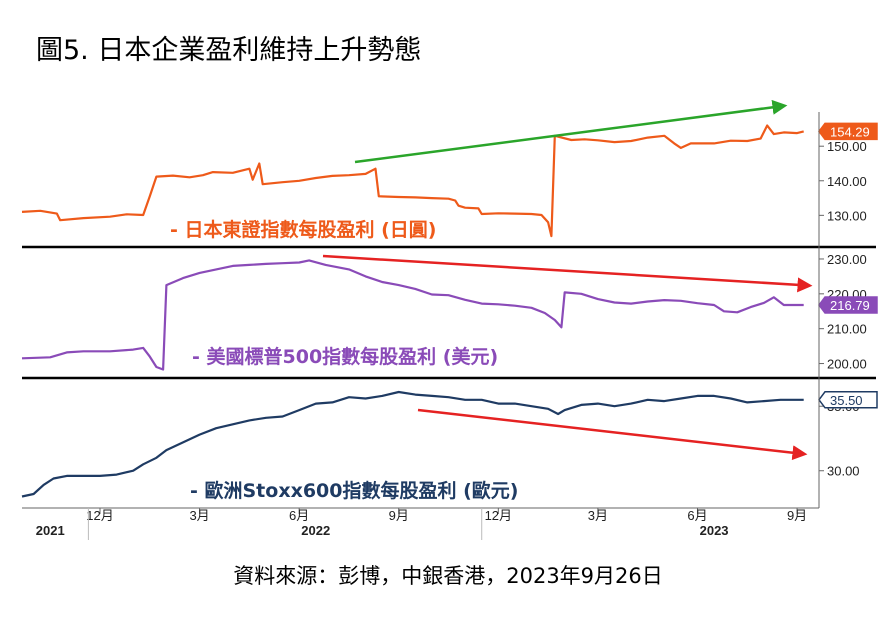 Image resolution: width=896 pixels, height=625 pixels. What do you see at coordinates (847, 364) in the screenshot?
I see `y-tick-label: 200.00` at bounding box center [847, 364].